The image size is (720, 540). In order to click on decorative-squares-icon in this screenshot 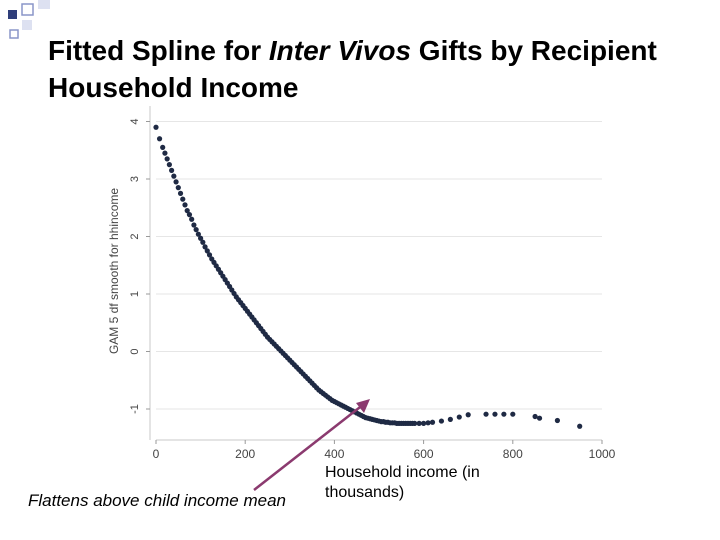, I will do `click(29, 19)`.